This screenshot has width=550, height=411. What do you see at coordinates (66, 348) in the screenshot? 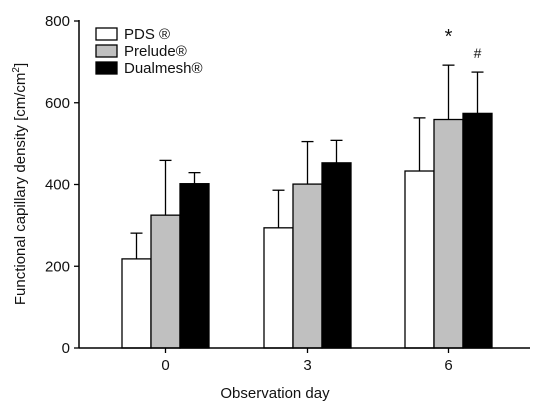
I see `y-tick-label: 0` at bounding box center [66, 348].